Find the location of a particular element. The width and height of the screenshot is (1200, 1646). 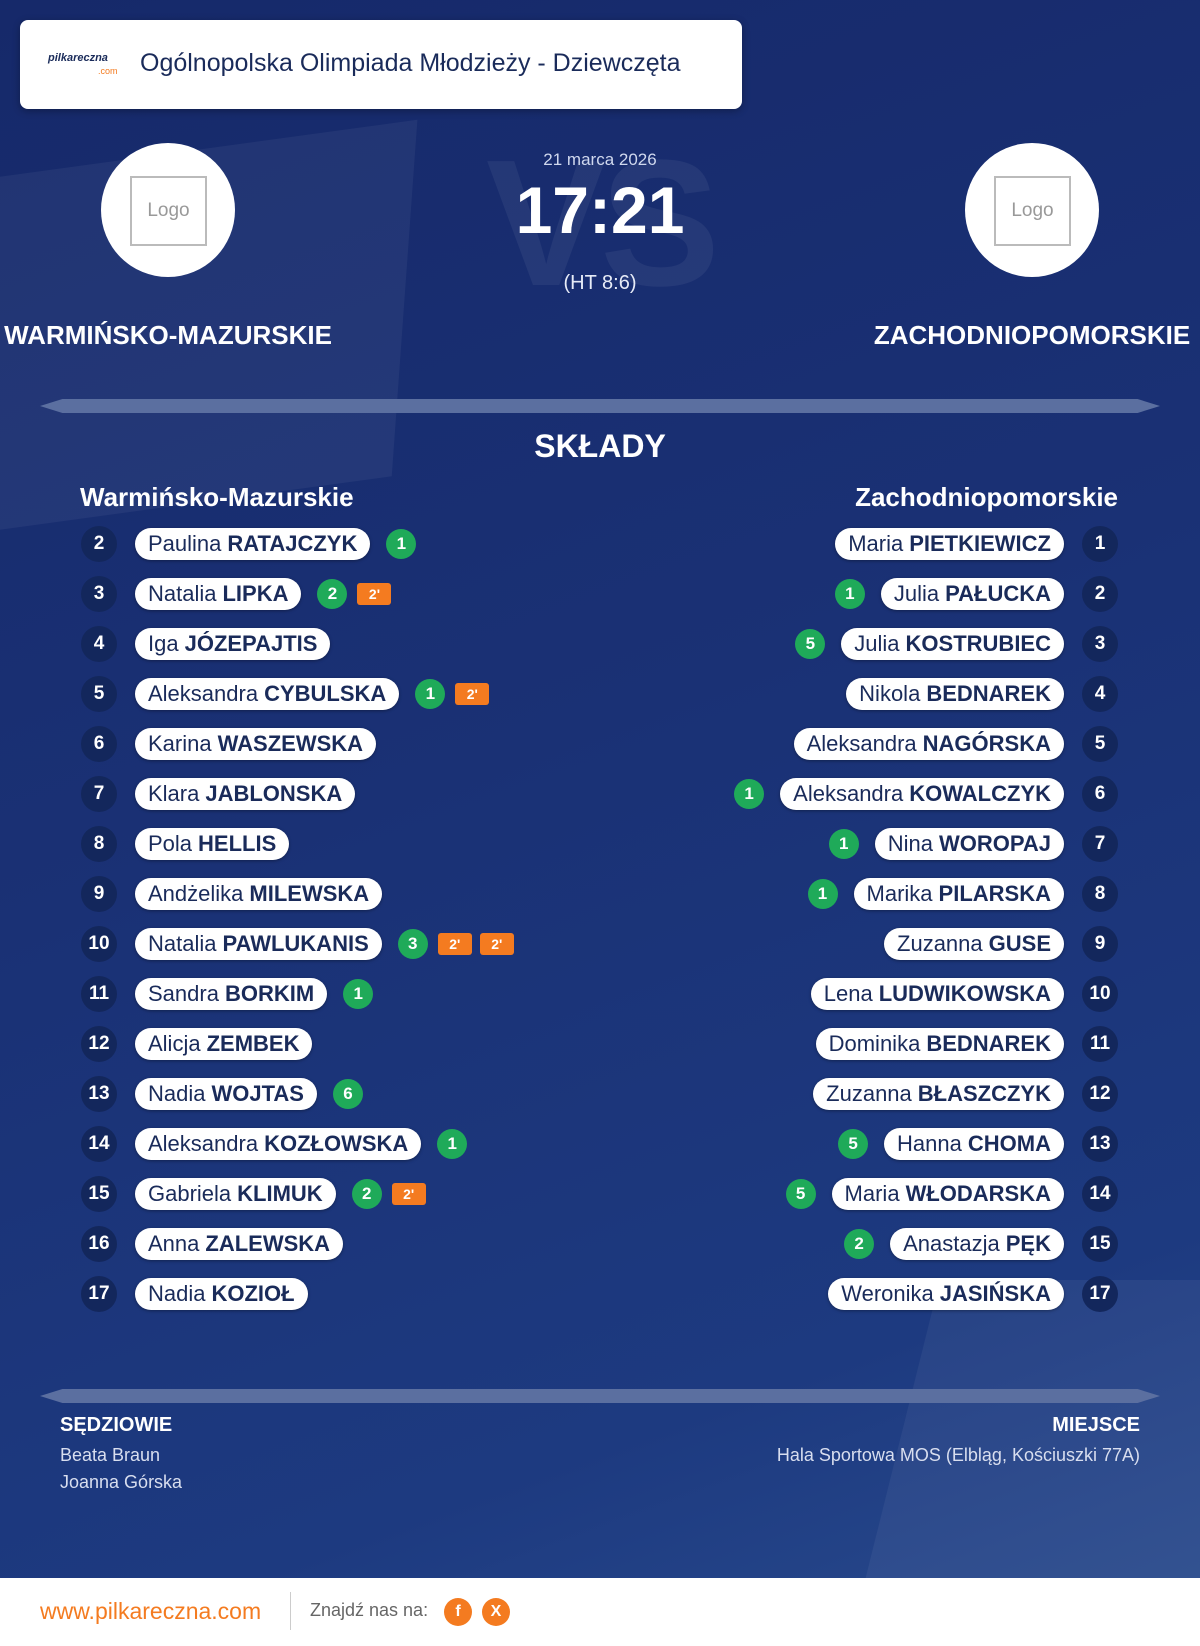

first-name: Natalia is located at coordinates (182, 593).